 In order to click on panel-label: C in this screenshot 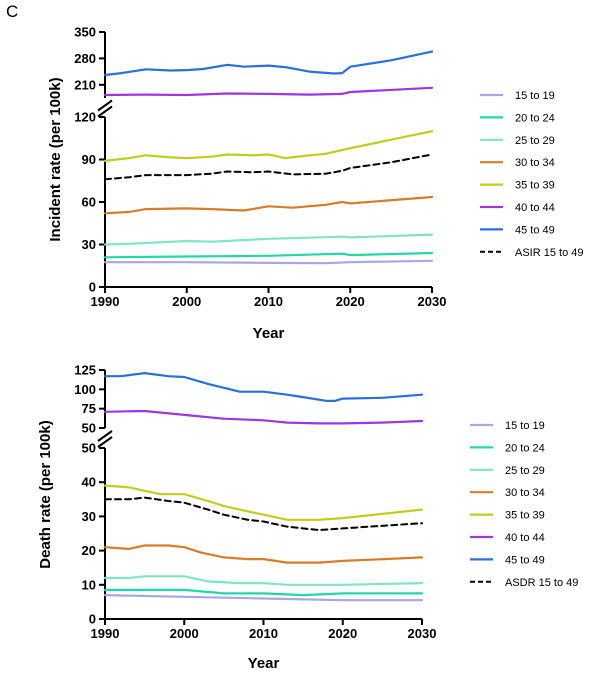, I will do `click(12, 11)`.